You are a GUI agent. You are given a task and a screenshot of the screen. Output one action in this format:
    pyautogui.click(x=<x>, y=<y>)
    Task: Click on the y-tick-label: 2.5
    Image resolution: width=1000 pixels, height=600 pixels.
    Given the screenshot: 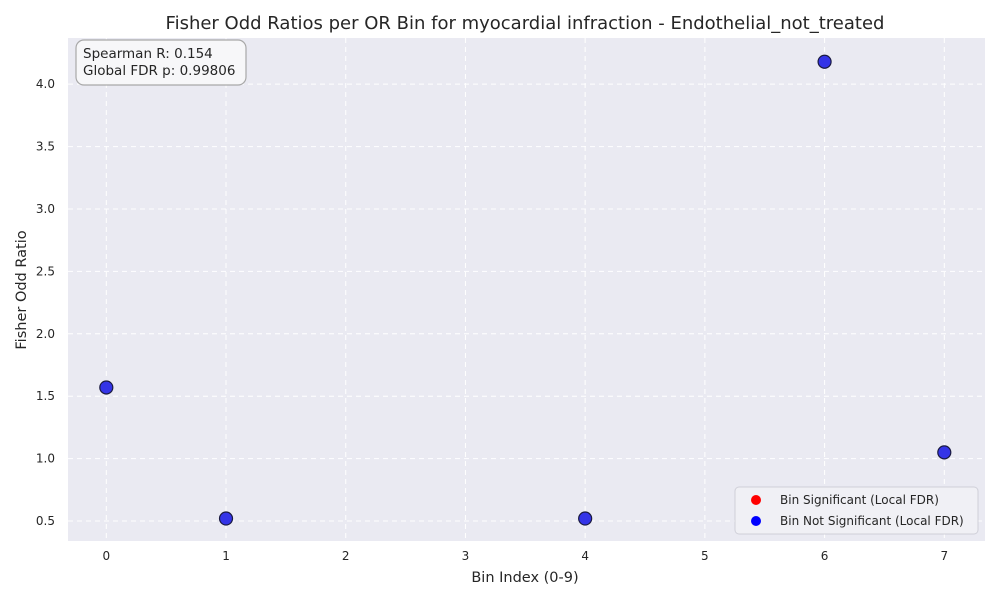 What is the action you would take?
    pyautogui.click(x=45, y=271)
    